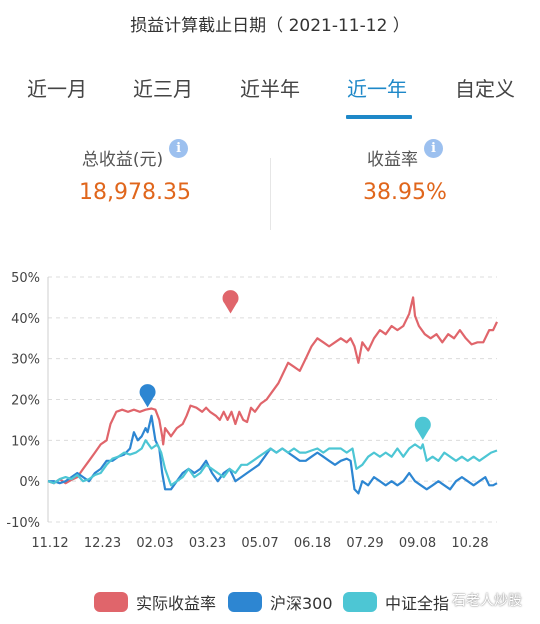  I want to click on x-tick-label: 09.08, so click(417, 543).